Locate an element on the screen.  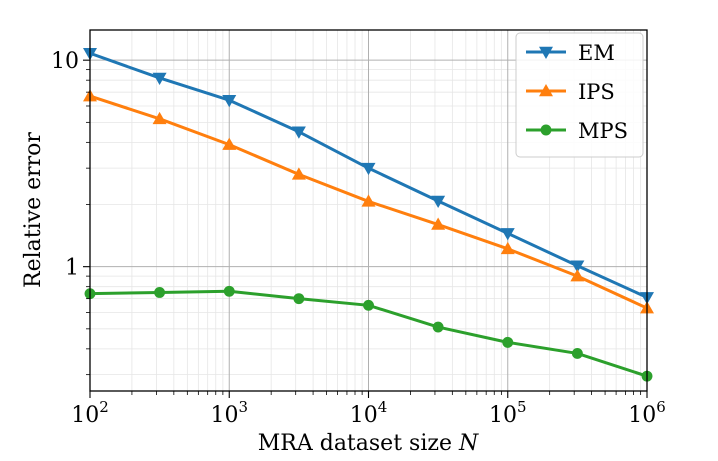
x-axis-label: MRA dataset size N is located at coordinates (368, 443).